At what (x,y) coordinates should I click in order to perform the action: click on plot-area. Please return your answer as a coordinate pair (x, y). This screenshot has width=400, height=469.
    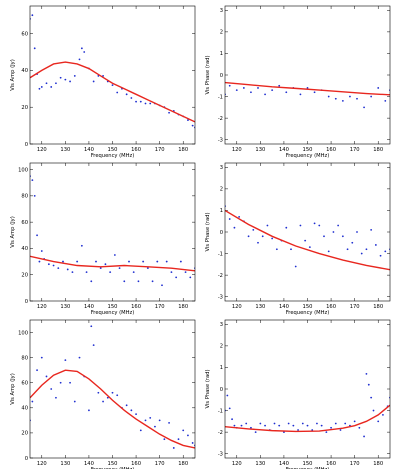
    Looking at the image, I should click on (112, 387).